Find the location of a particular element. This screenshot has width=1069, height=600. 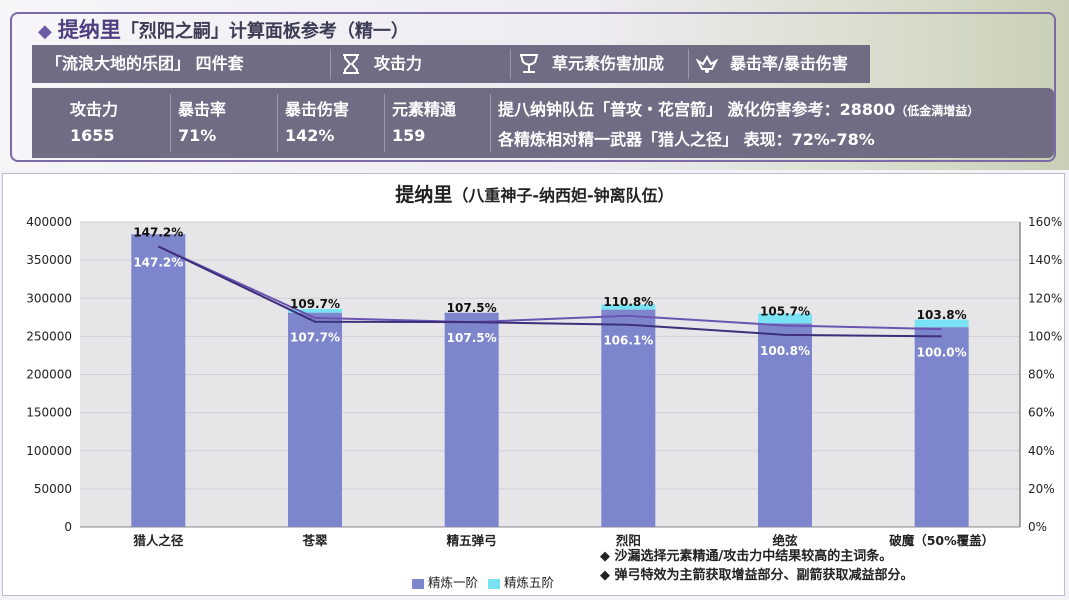

y2-tick-label: 160% is located at coordinates (1045, 222).